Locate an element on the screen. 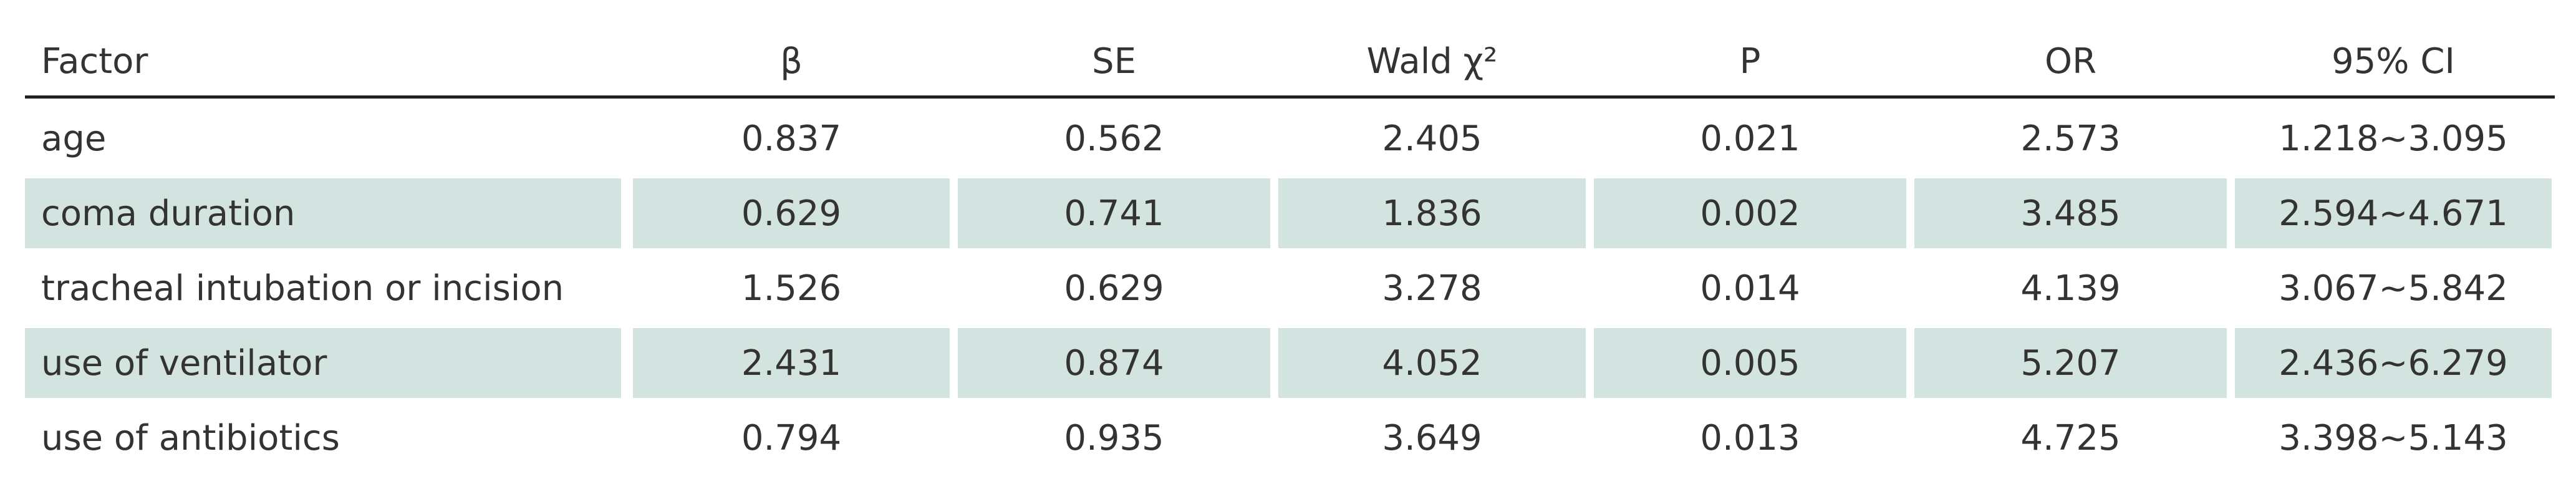 The image size is (2576, 499). value-cell: 0.837 is located at coordinates (791, 138).